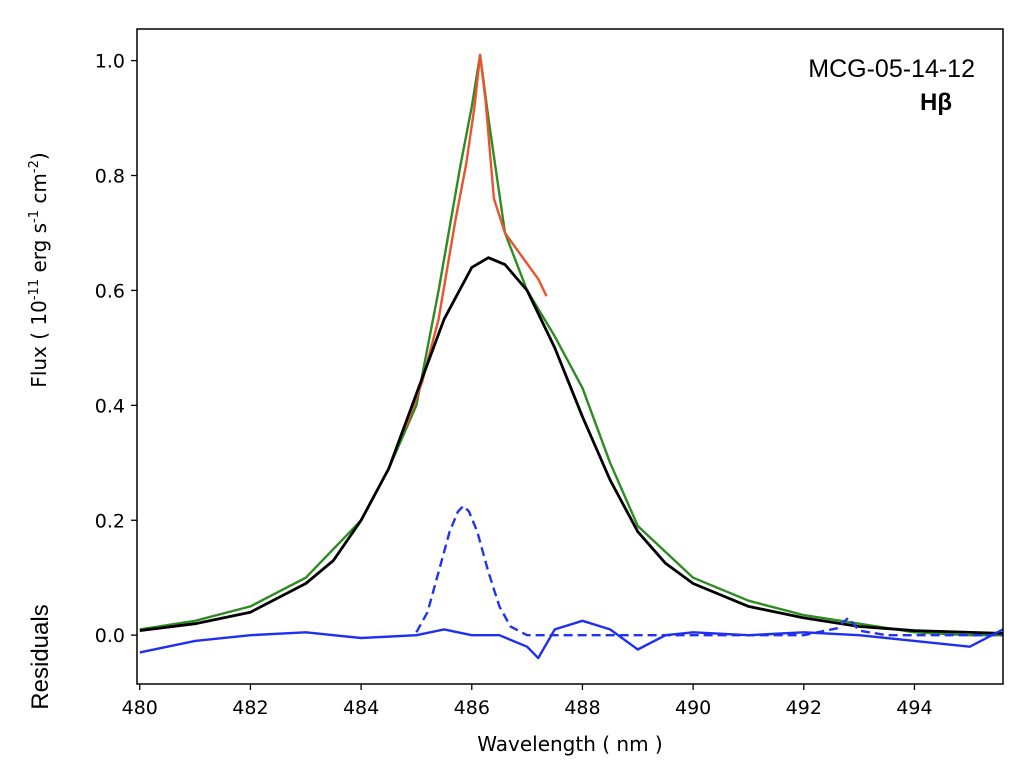 The height and width of the screenshot is (768, 1024). What do you see at coordinates (140, 708) in the screenshot?
I see `x-tick-label-480: 480` at bounding box center [140, 708].